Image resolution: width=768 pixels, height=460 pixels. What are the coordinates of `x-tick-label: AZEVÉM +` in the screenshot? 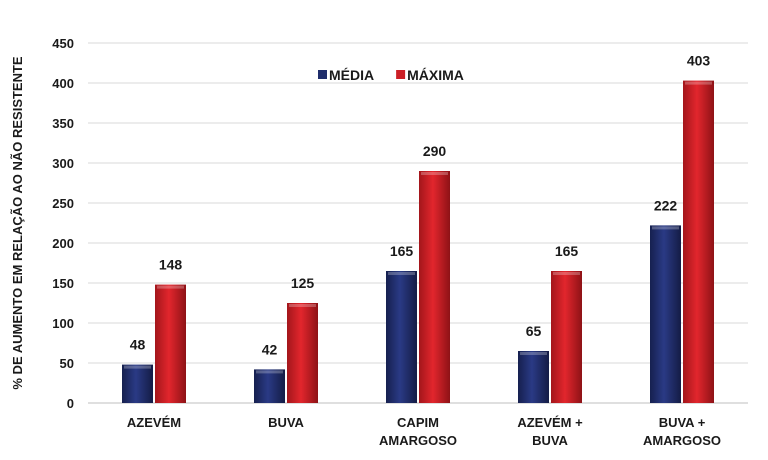 It's located at (550, 422).